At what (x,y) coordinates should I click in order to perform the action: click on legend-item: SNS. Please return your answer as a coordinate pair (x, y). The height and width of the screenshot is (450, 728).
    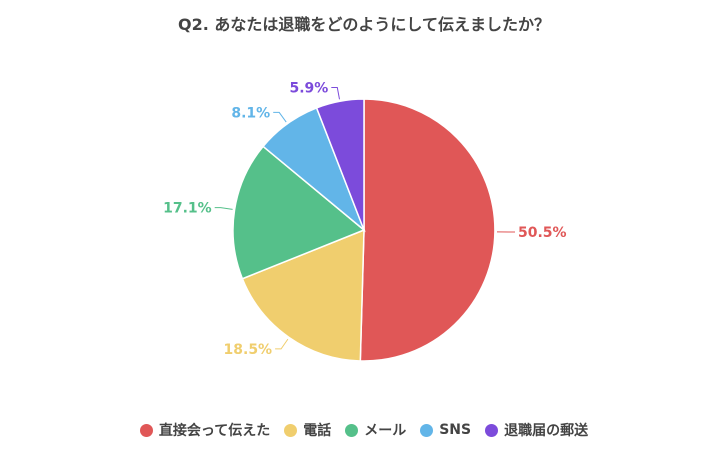
    Looking at the image, I should click on (445, 430).